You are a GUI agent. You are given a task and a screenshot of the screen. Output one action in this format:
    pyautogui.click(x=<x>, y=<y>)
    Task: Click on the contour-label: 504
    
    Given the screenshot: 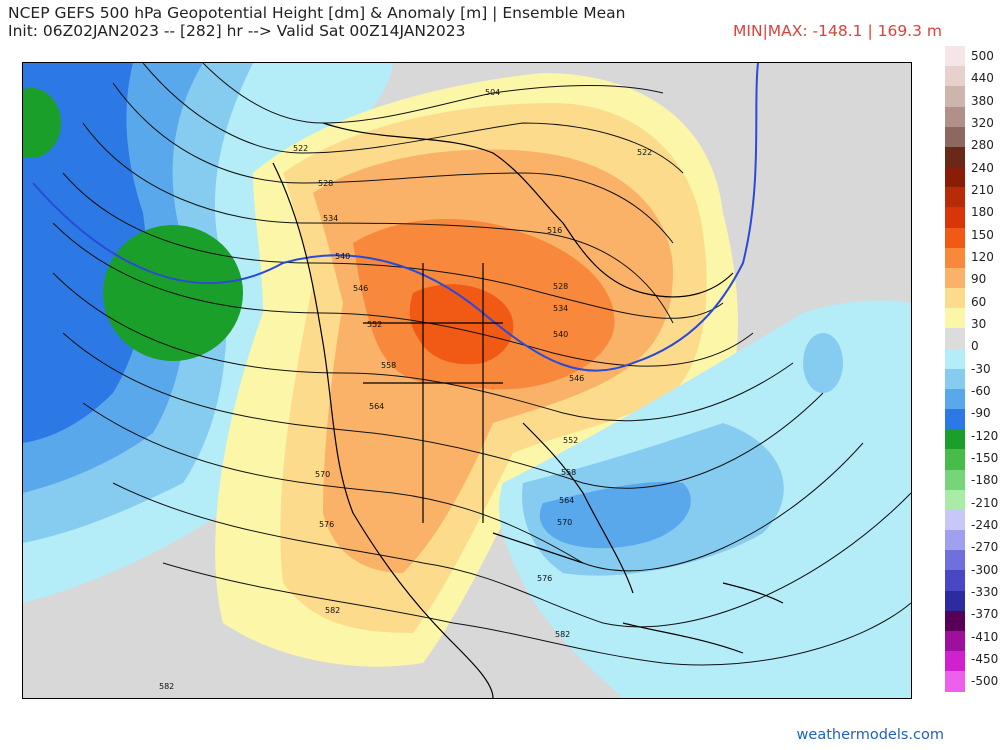 What is the action you would take?
    pyautogui.click(x=492, y=92)
    